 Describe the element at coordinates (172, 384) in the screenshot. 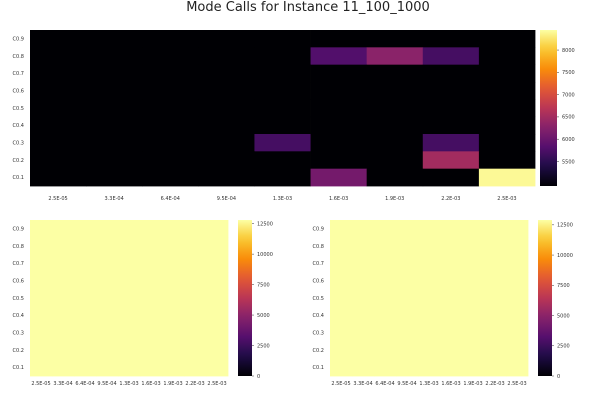

I see `x-tick-label: 1.9E-03` at that location.